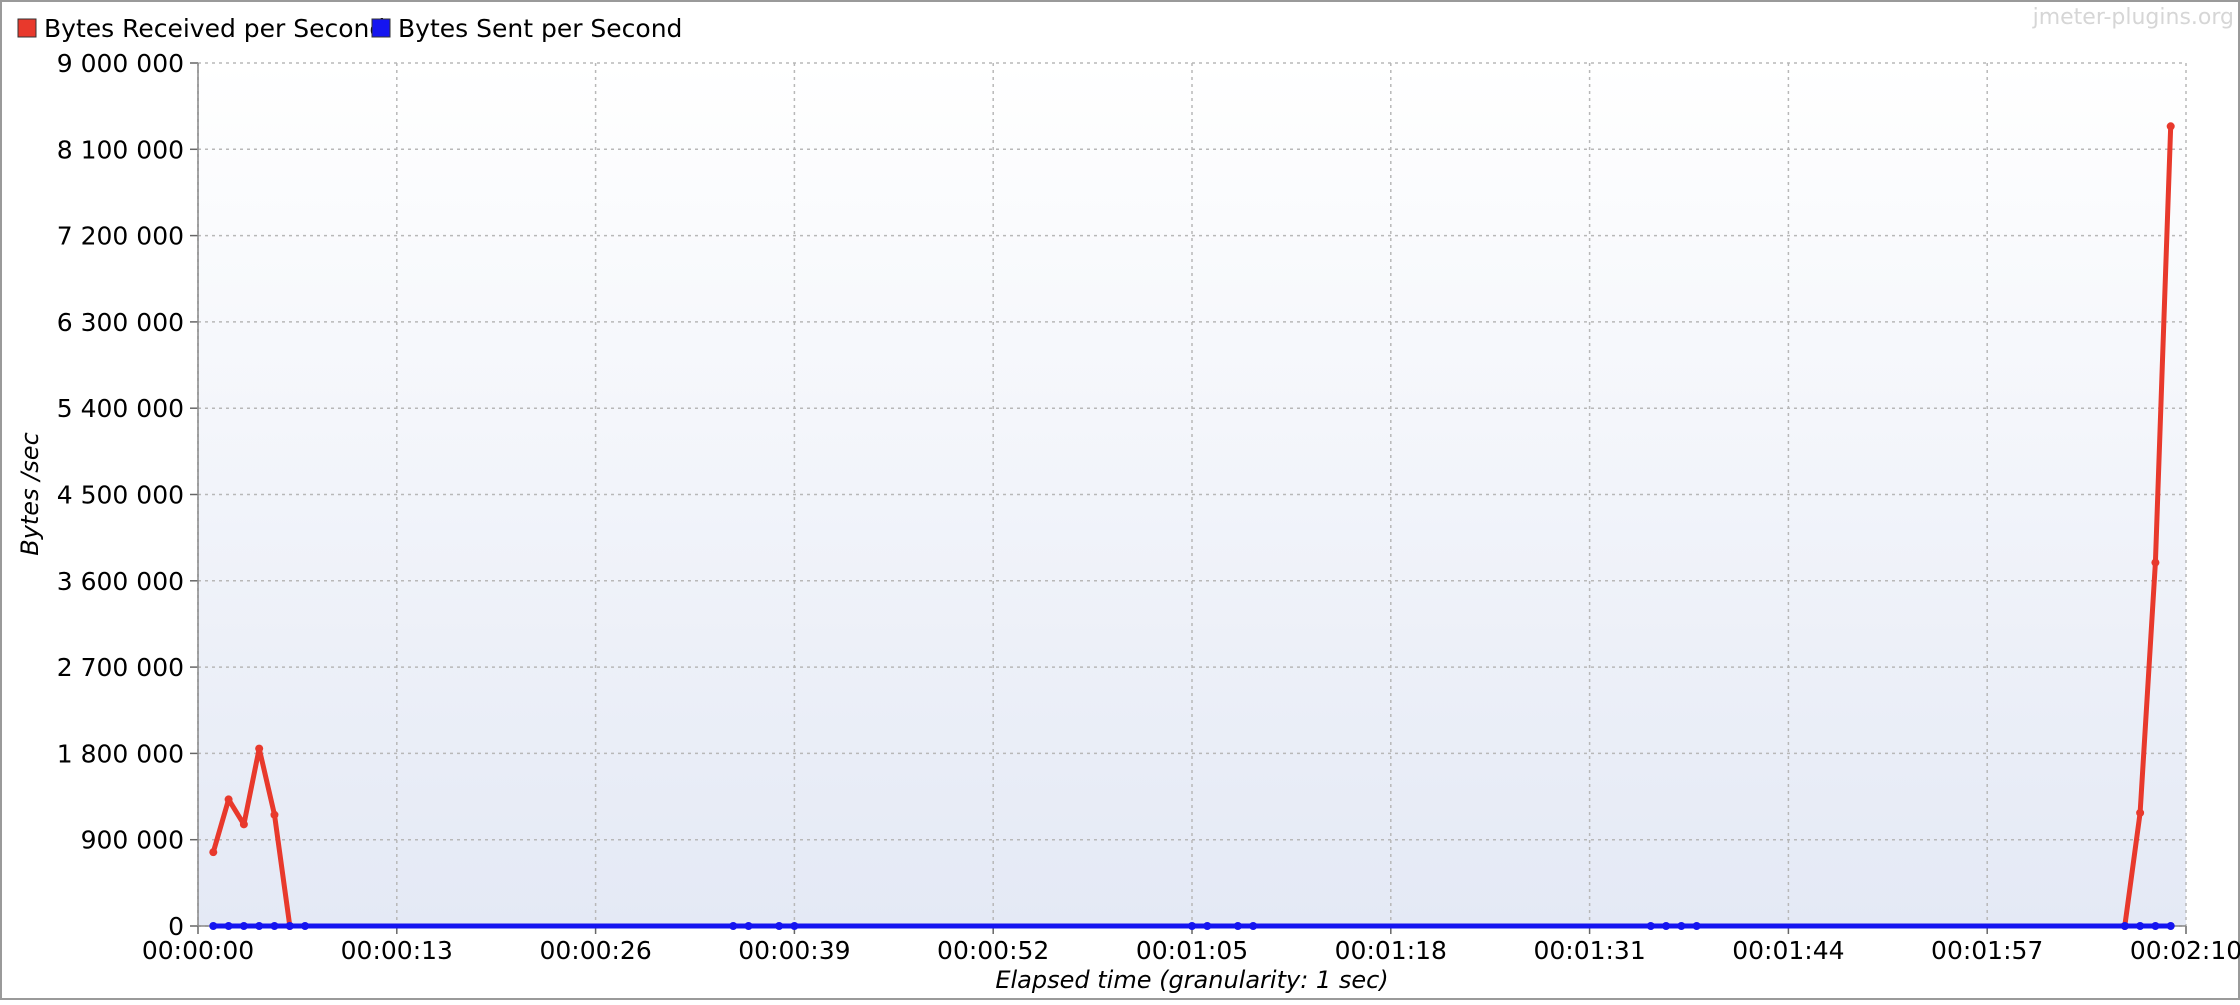  Describe the element at coordinates (120, 667) in the screenshot. I see `y-tick-label: 2 700 000` at that location.